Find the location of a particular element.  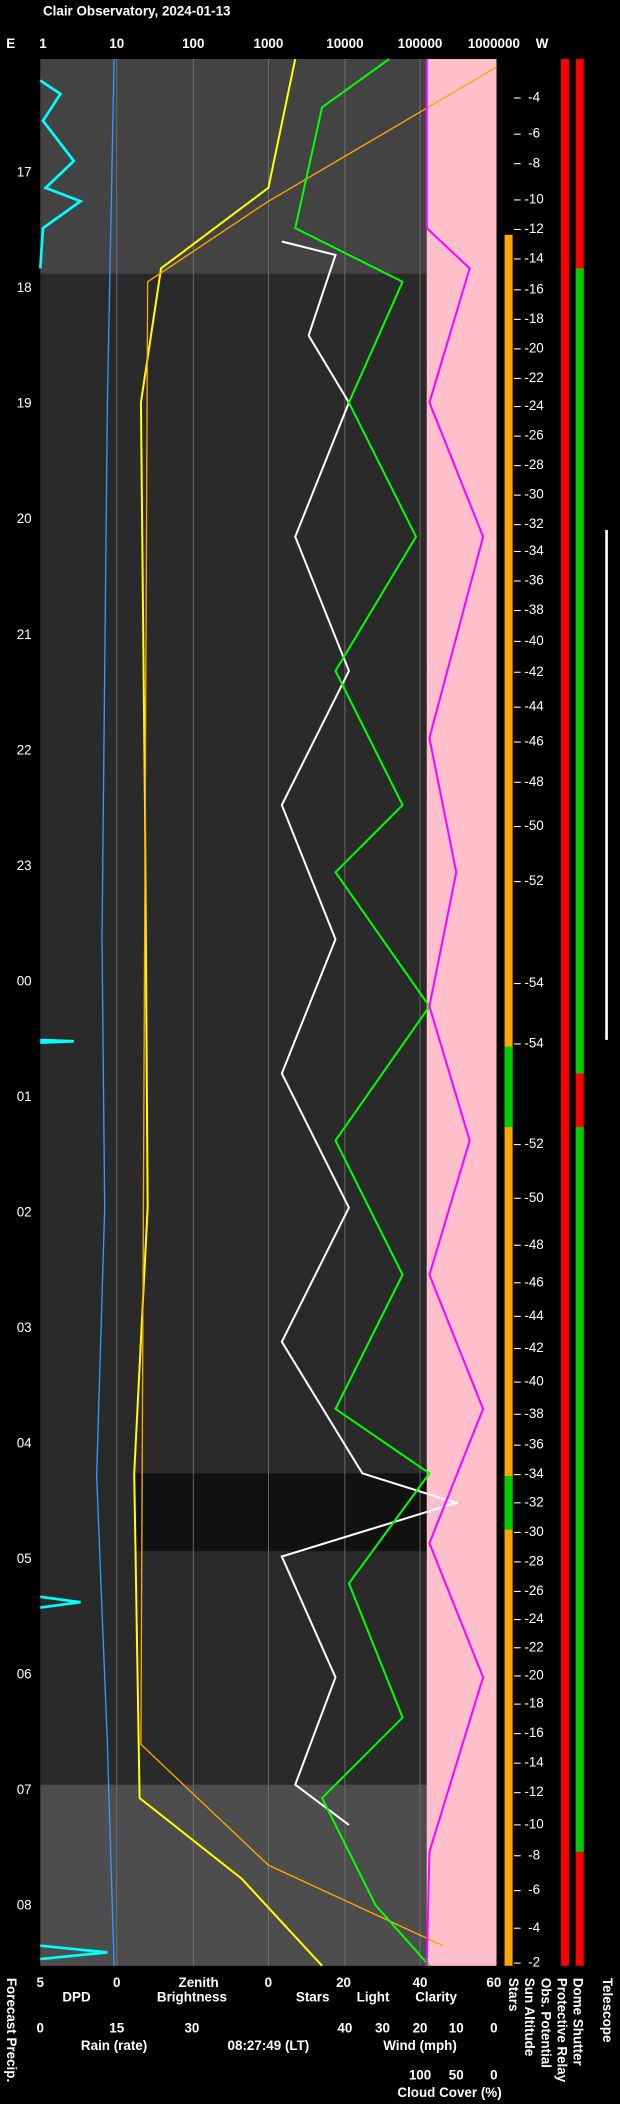

time-label: 02 is located at coordinates (24, 1211).